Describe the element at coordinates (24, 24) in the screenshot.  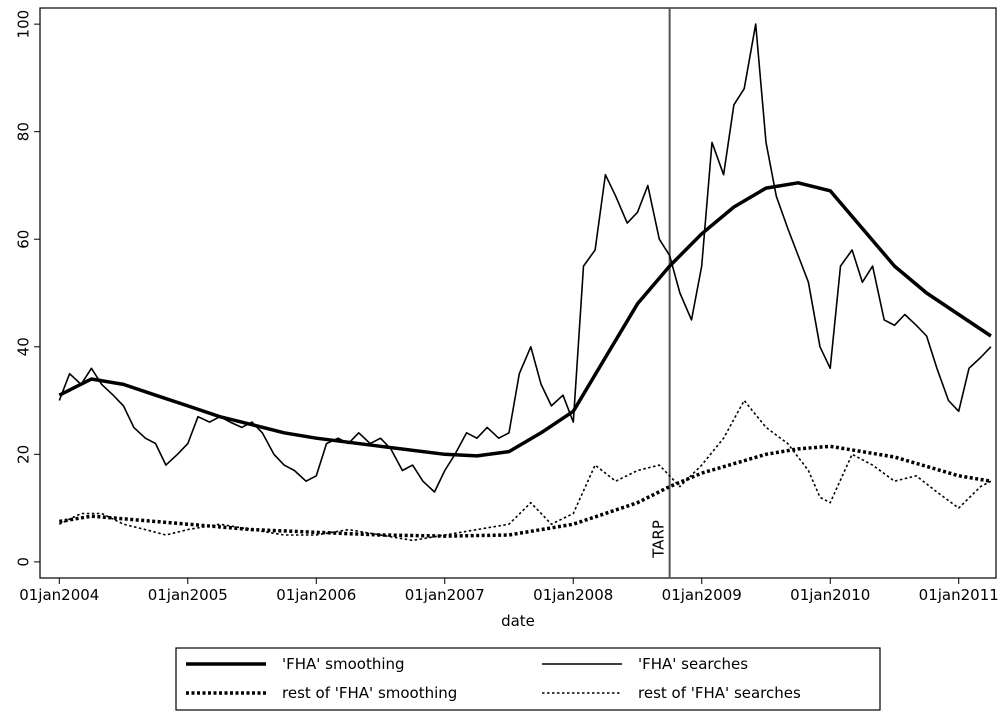
I see `y-tick-label: 100` at that location.